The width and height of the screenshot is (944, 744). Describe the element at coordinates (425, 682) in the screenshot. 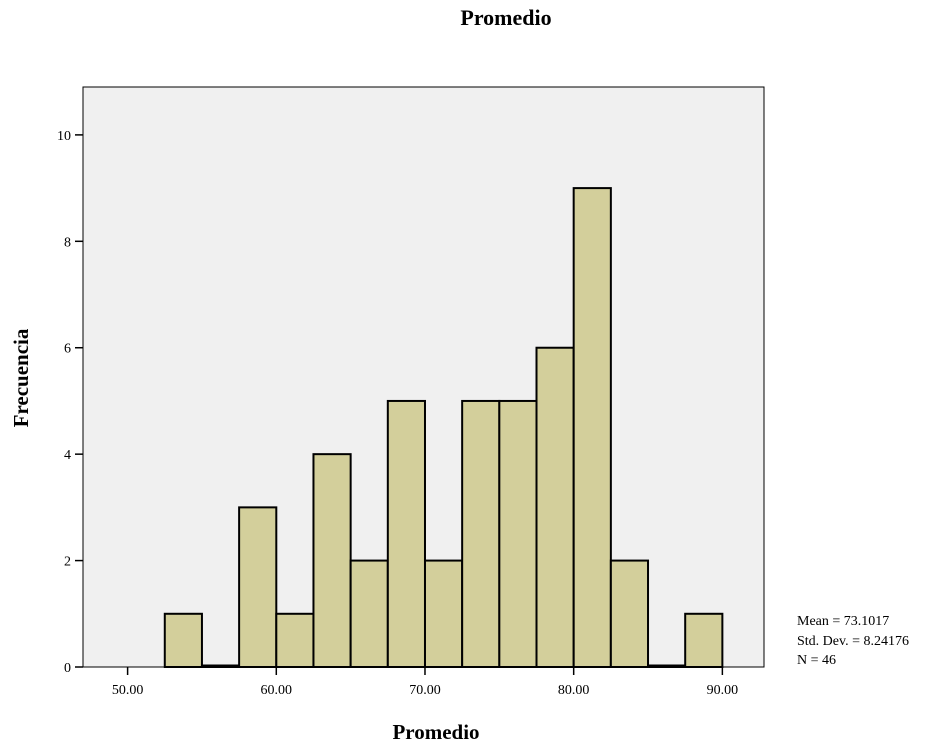

I see `x-axis: 50.00 60.00 70.00 80.00 90.00` at that location.